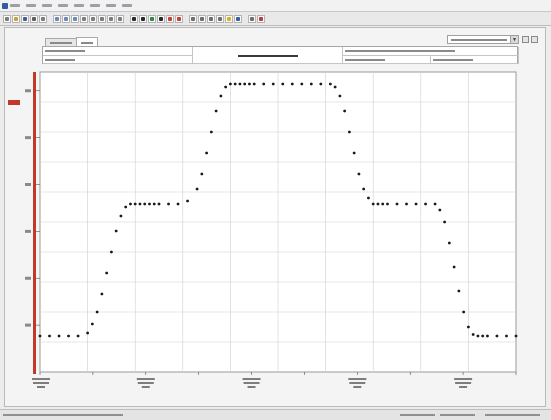  Describe the element at coordinates (66, 18) in the screenshot. I see `zoom-out-button` at that location.